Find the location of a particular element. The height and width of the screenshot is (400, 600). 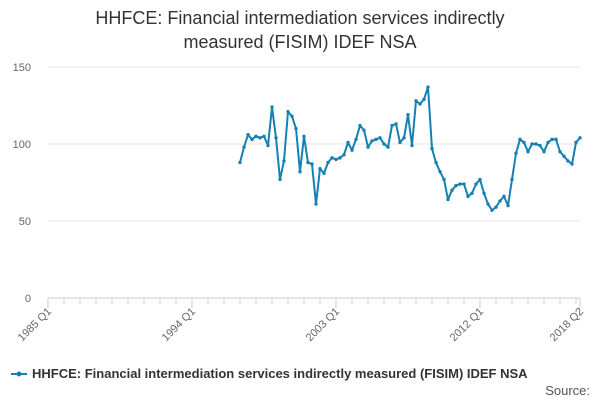

x-tick-label: 1985 Q1 is located at coordinates (35, 325).